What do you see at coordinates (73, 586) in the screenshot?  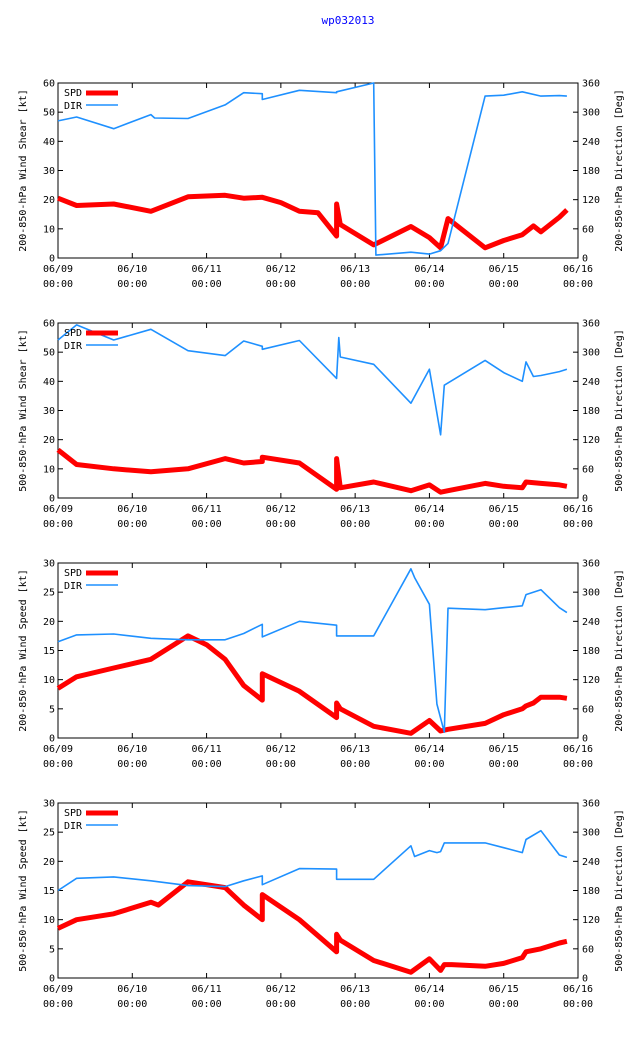 I see `legend-dir-label: DIR` at bounding box center [73, 586].